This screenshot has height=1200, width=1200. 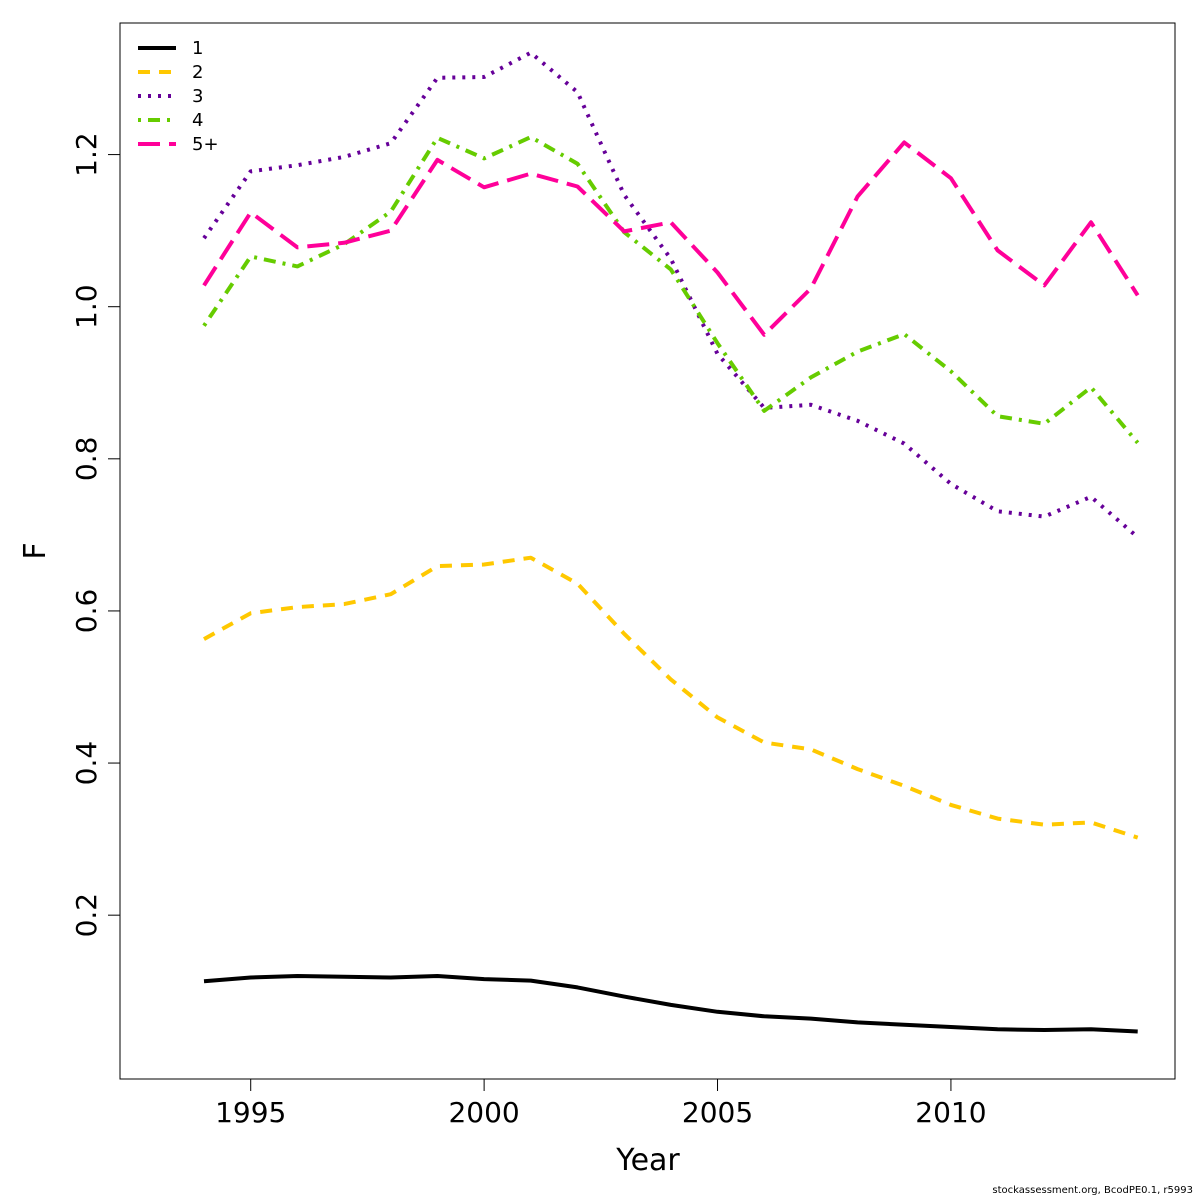 What do you see at coordinates (601, 1103) in the screenshot?
I see `x-axis: 1995 2000 2005 2010` at bounding box center [601, 1103].